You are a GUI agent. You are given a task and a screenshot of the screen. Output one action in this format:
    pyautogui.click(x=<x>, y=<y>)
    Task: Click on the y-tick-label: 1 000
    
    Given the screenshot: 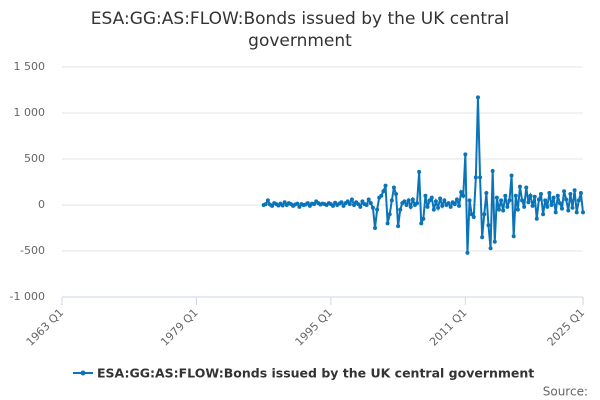 What is the action you would take?
    pyautogui.click(x=30, y=112)
    